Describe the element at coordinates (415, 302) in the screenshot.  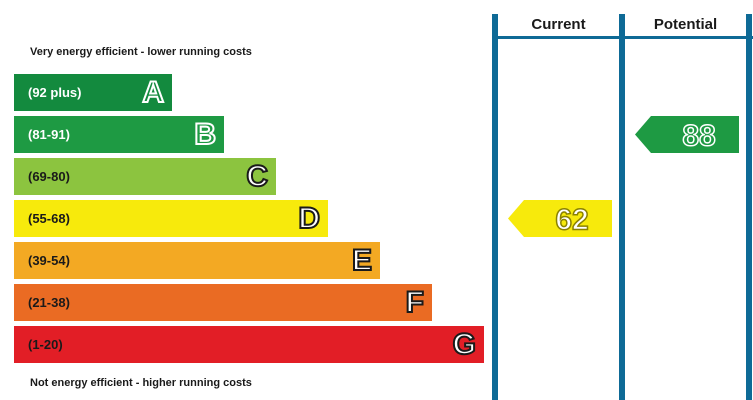
I see `band-letter-label: F` at that location.